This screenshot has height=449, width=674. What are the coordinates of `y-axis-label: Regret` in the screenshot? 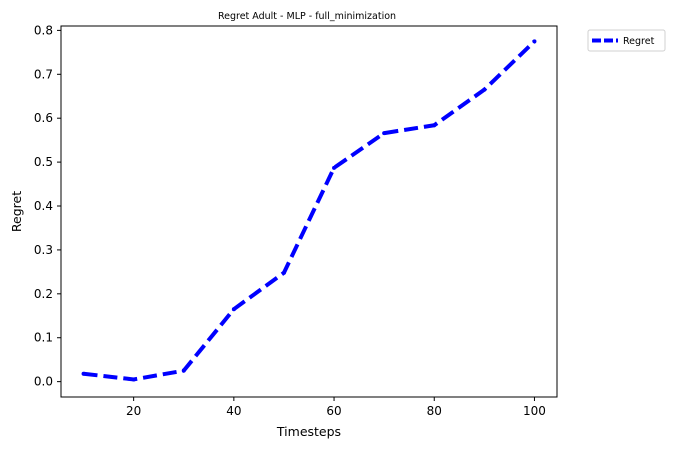 It's located at (16, 211).